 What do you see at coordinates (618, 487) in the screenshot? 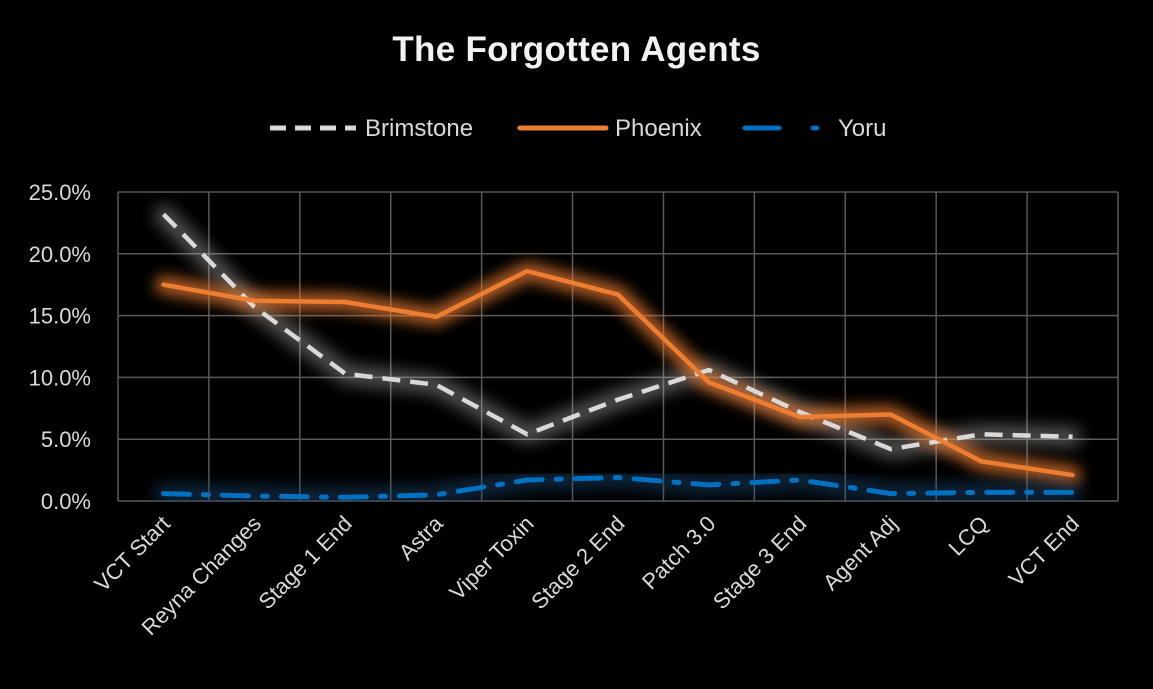
I see `series-line-yoru` at bounding box center [618, 487].